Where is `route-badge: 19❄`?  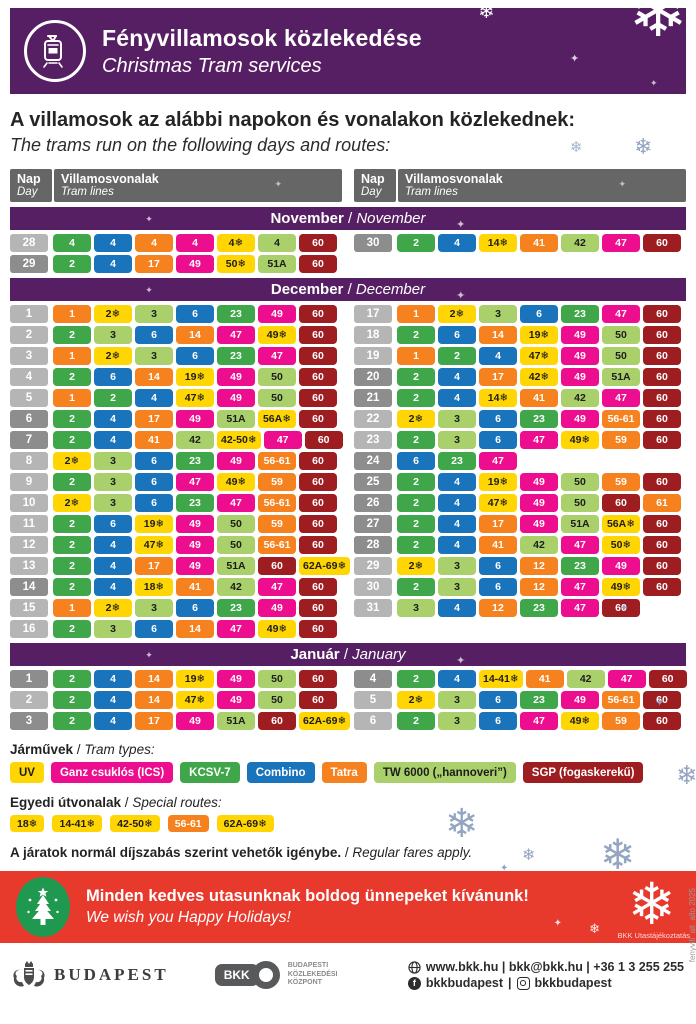 route-badge: 19❄ is located at coordinates (539, 335).